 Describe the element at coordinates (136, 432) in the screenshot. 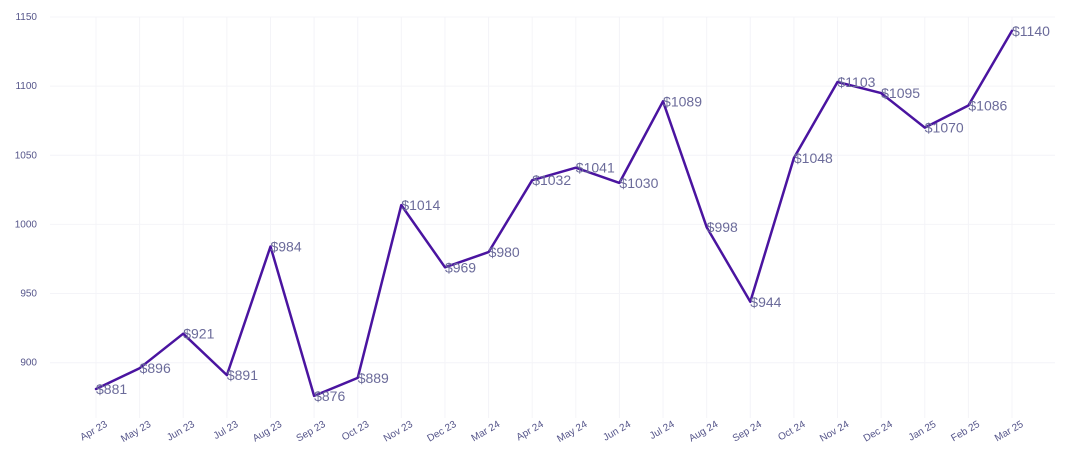

I see `x-tick-label: May 23` at that location.